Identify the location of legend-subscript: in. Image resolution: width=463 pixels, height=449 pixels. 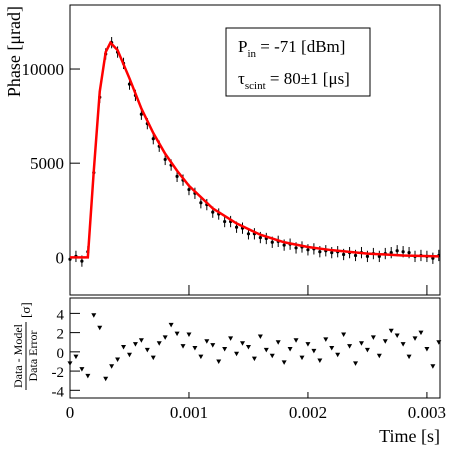
(251, 54).